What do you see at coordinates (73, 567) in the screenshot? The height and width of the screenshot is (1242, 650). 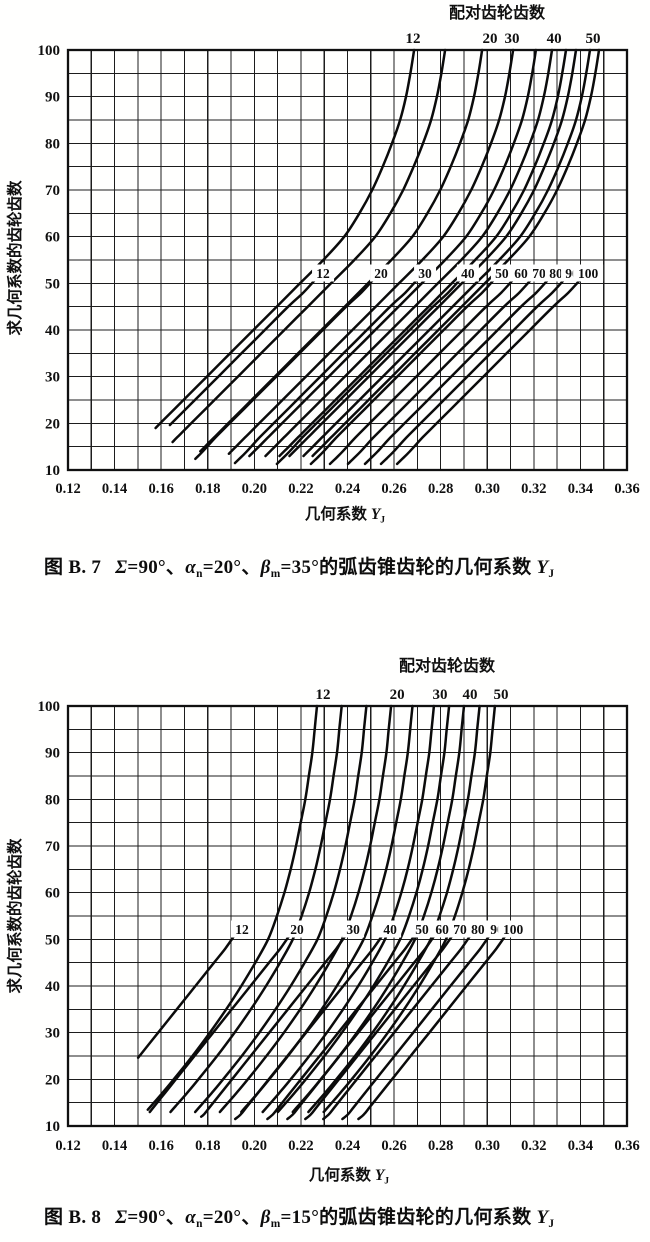 I see `caption-segment: 图 B. 7` at bounding box center [73, 567].